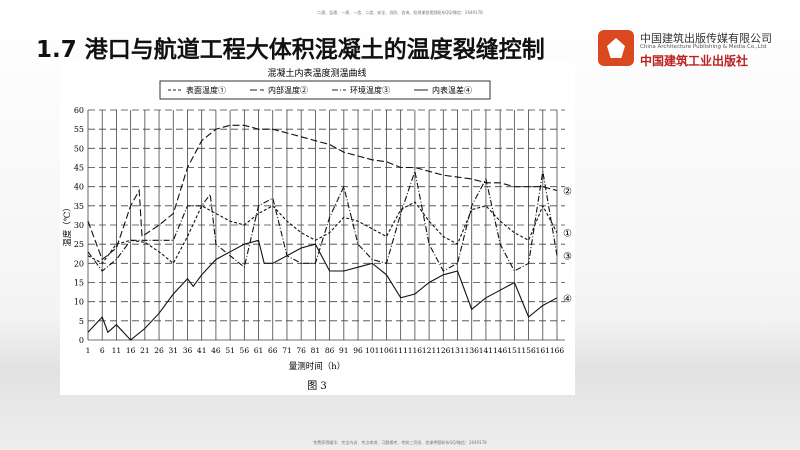 The width and height of the screenshot is (800, 450). What do you see at coordinates (216, 350) in the screenshot?
I see `x-tick-label: 46` at bounding box center [216, 350].